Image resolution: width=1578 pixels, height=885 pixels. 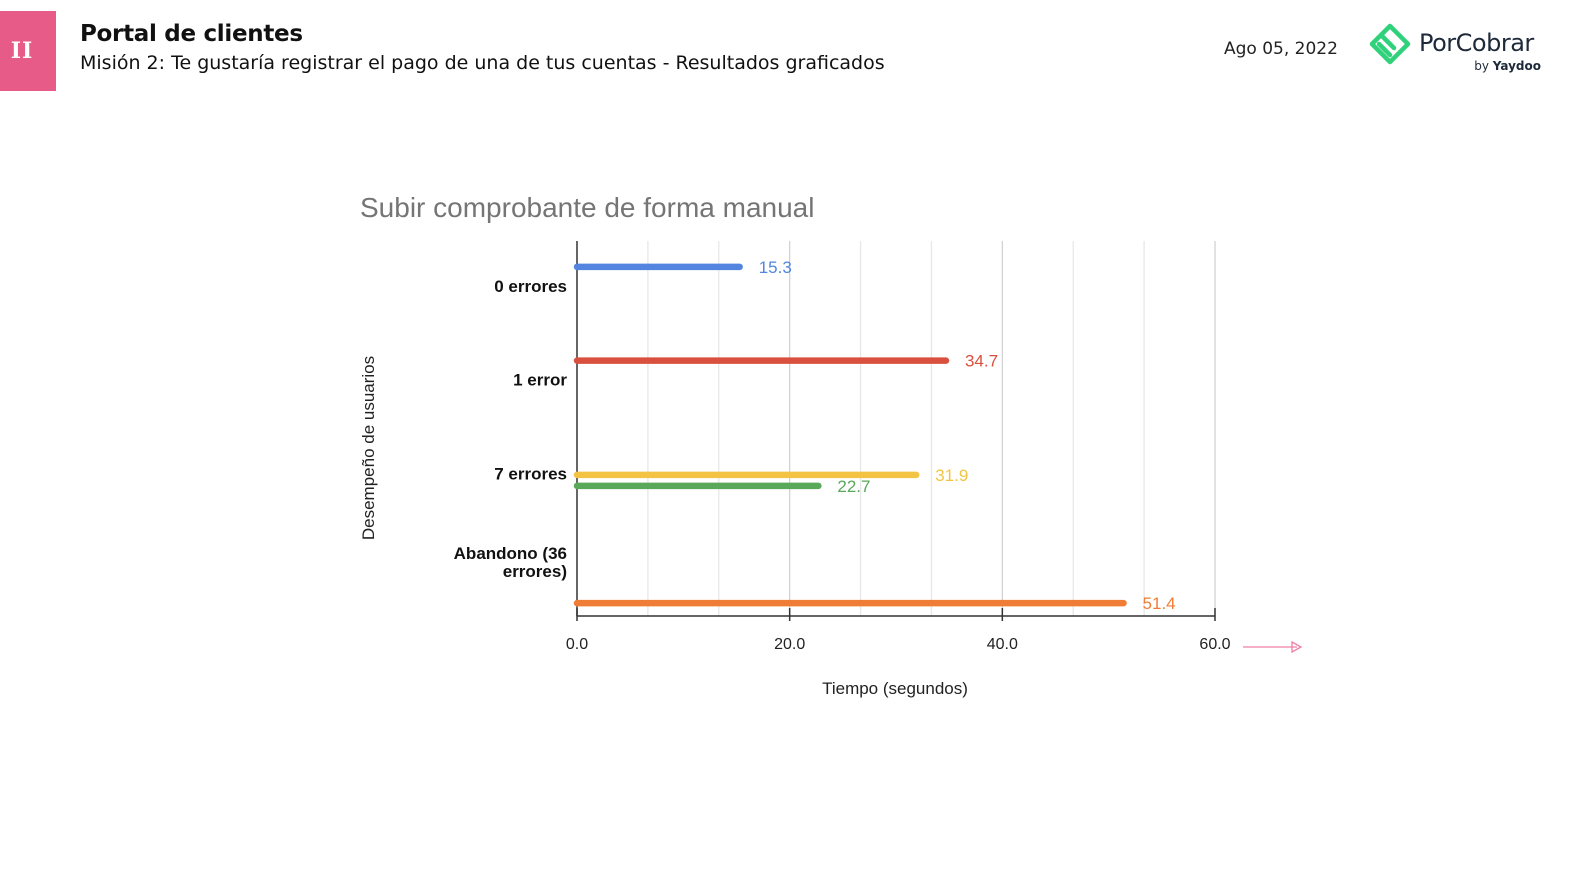 I want to click on x-axis-title: Tiempo (segundos), so click(x=895, y=688).